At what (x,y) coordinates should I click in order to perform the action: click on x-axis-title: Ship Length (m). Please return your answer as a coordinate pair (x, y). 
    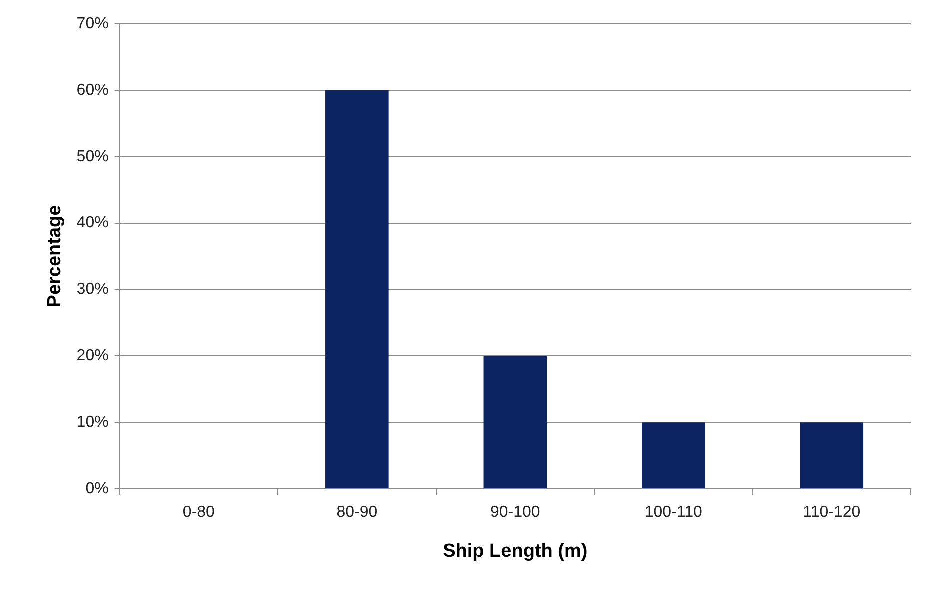
    Looking at the image, I should click on (515, 551).